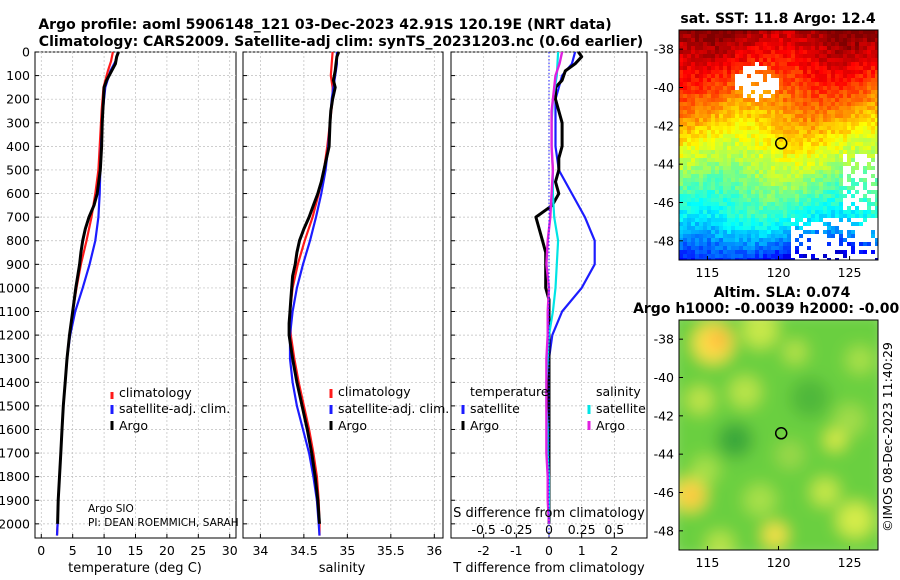  I want to click on map-ytick-label: -38, so click(664, 339).